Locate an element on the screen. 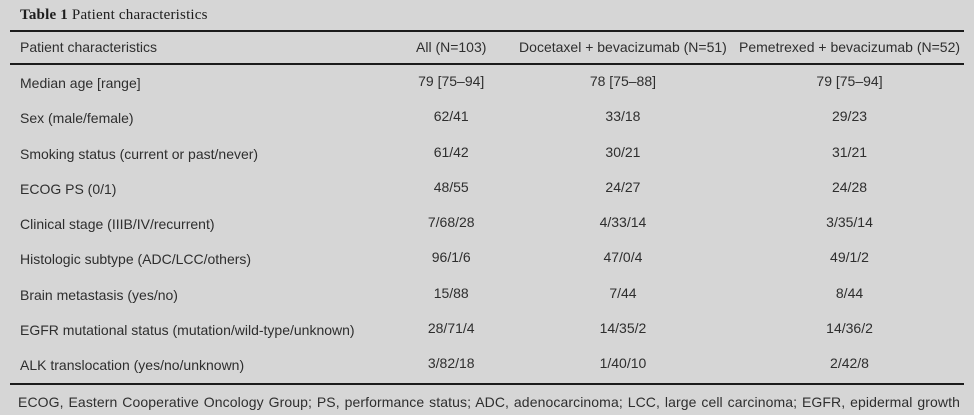  value-cell-pemetrexed: 3/35/14 is located at coordinates (849, 222).